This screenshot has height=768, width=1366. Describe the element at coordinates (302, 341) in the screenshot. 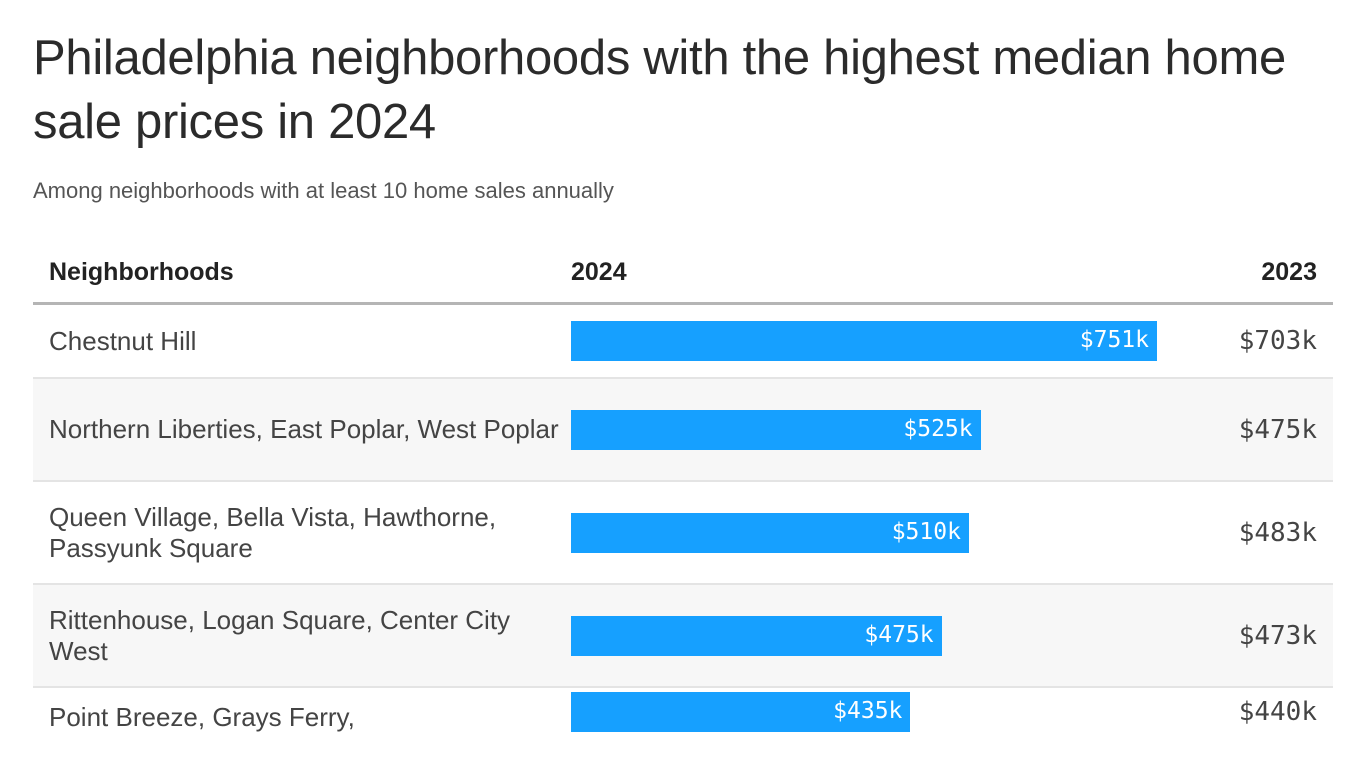

I see `neighborhood-name: Chestnut Hill` at that location.